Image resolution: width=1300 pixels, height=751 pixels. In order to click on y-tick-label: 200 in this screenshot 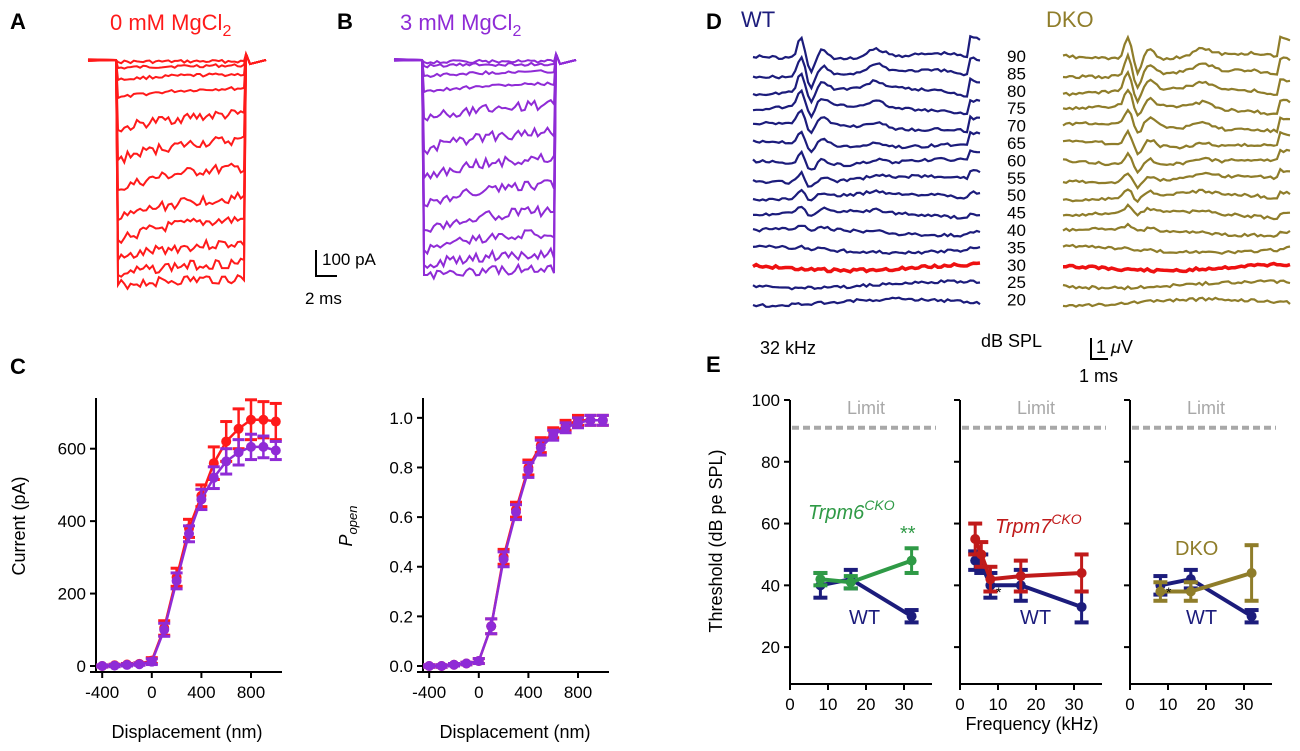, I will do `click(72, 594)`.